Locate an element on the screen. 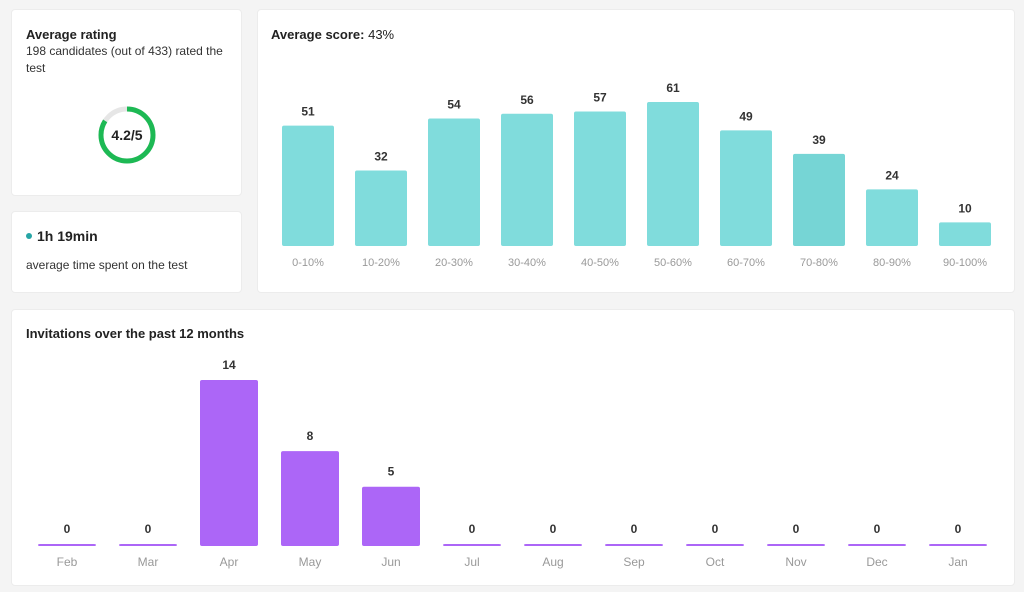 This screenshot has height=592, width=1024. score-bar-value: 32 is located at coordinates (381, 156).